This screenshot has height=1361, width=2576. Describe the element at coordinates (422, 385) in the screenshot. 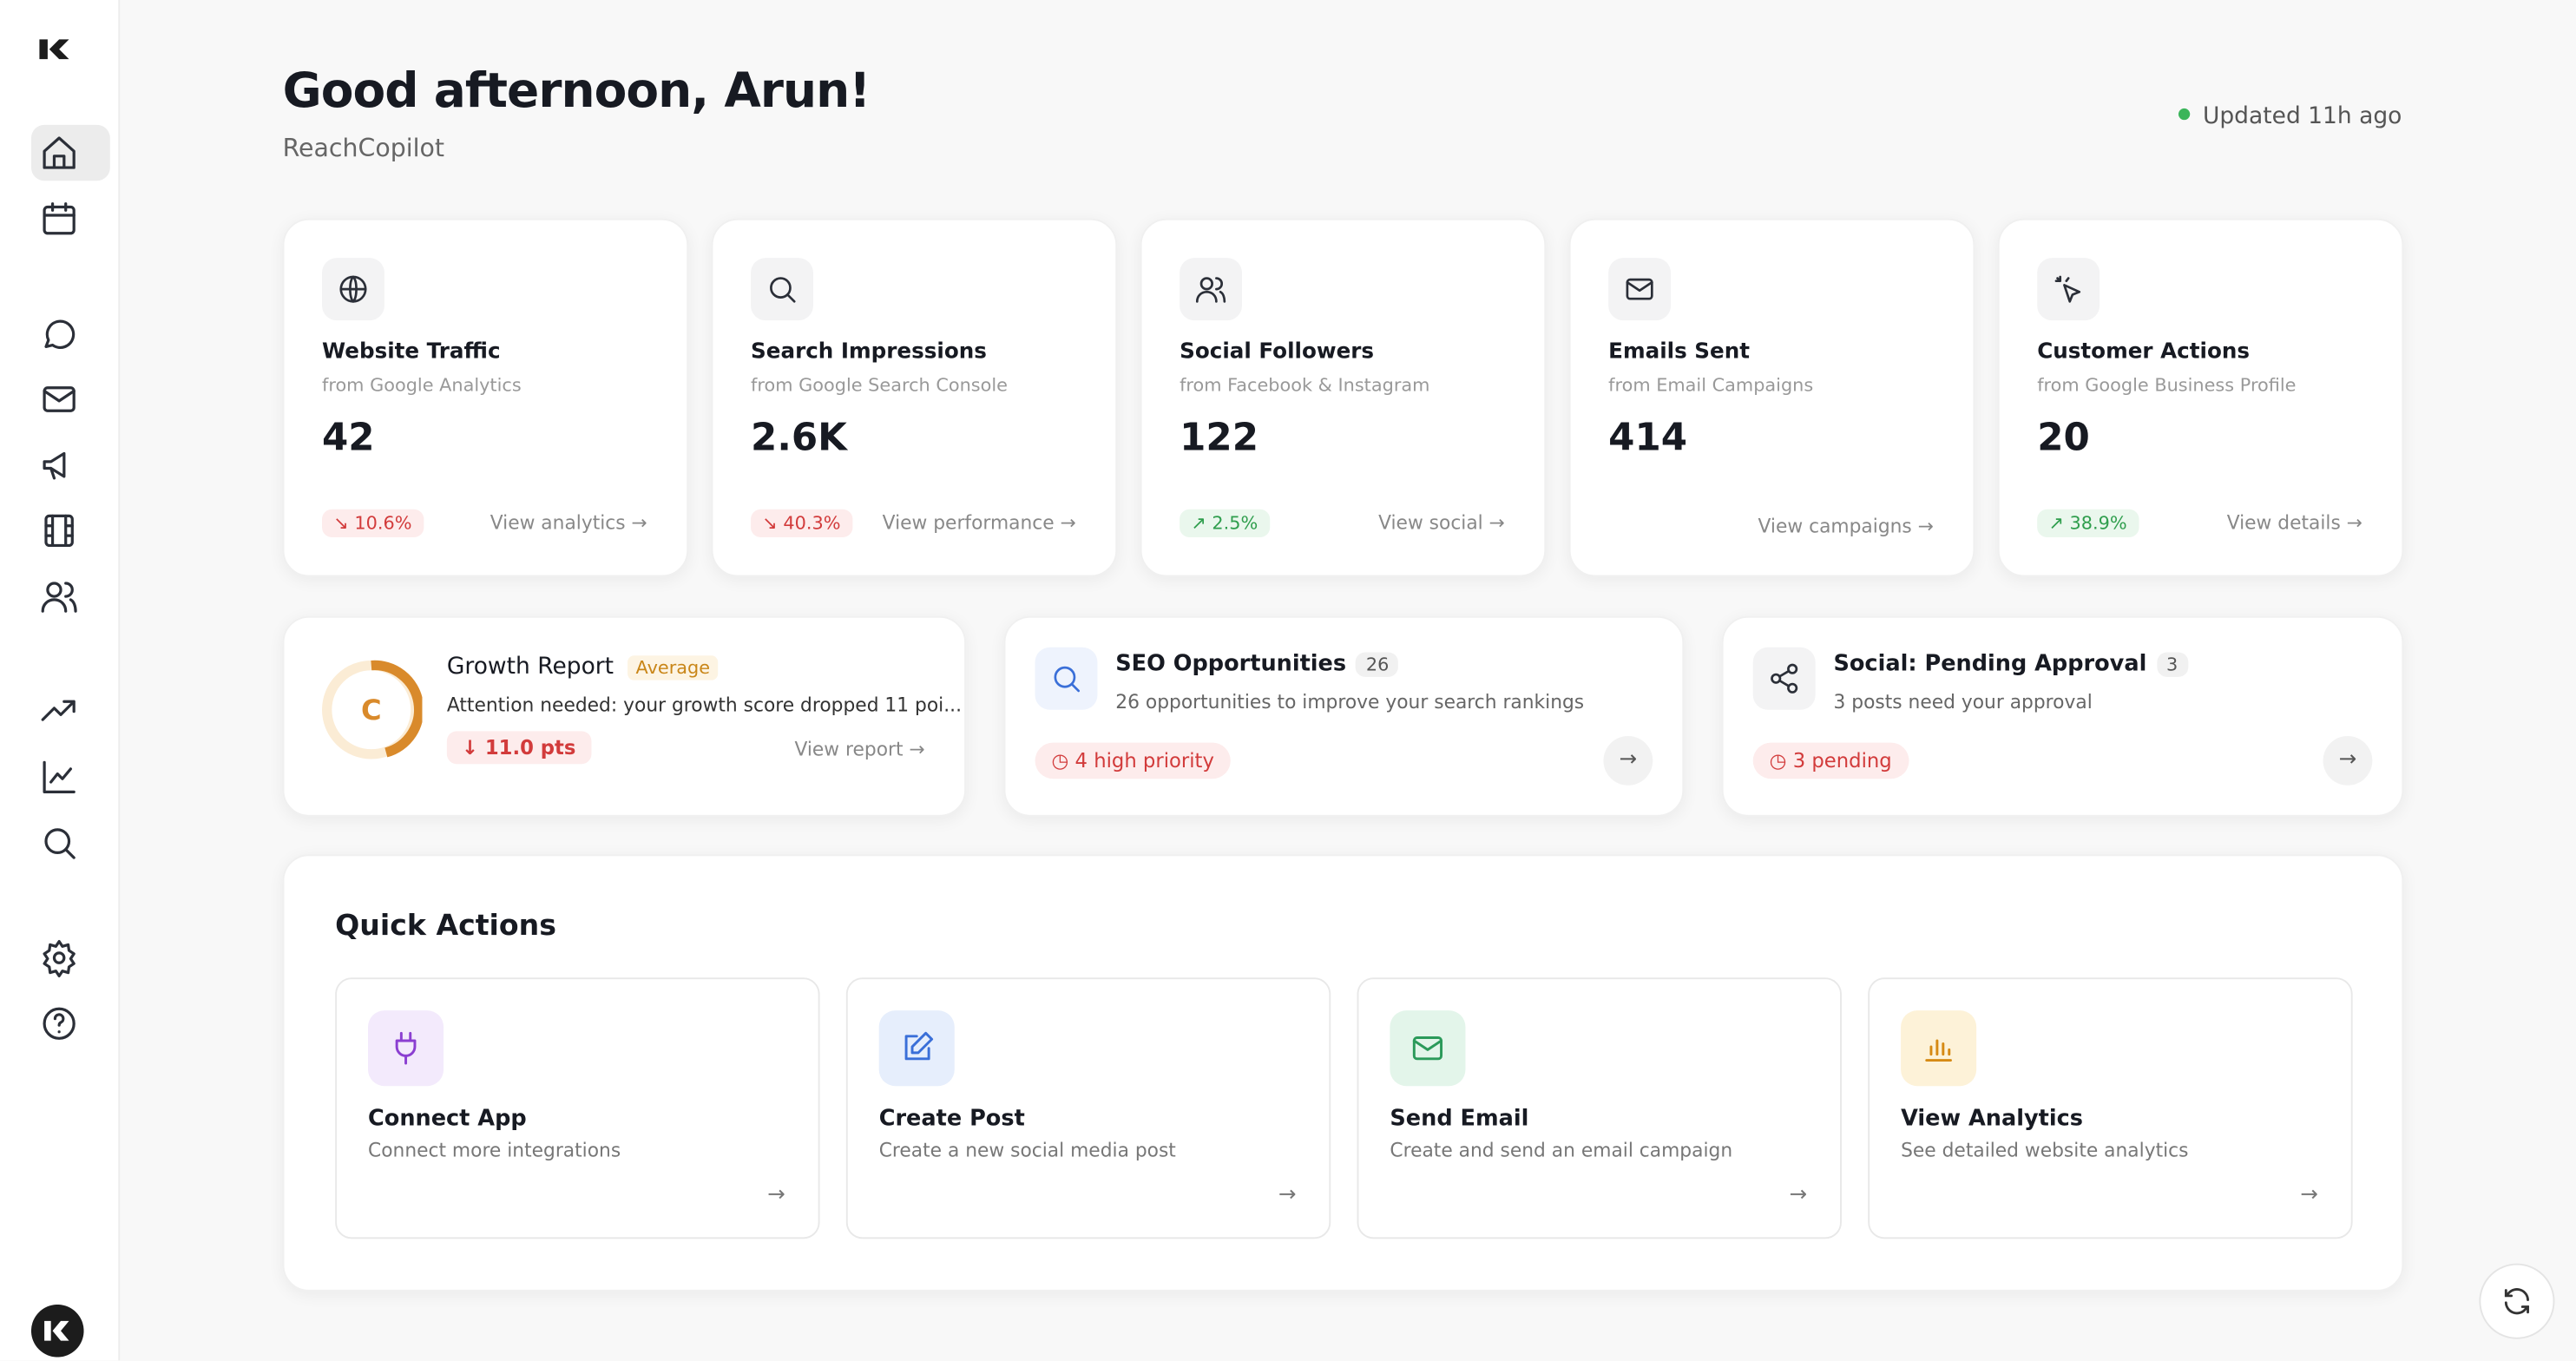

I see `metric-source: from Google Analytics` at that location.